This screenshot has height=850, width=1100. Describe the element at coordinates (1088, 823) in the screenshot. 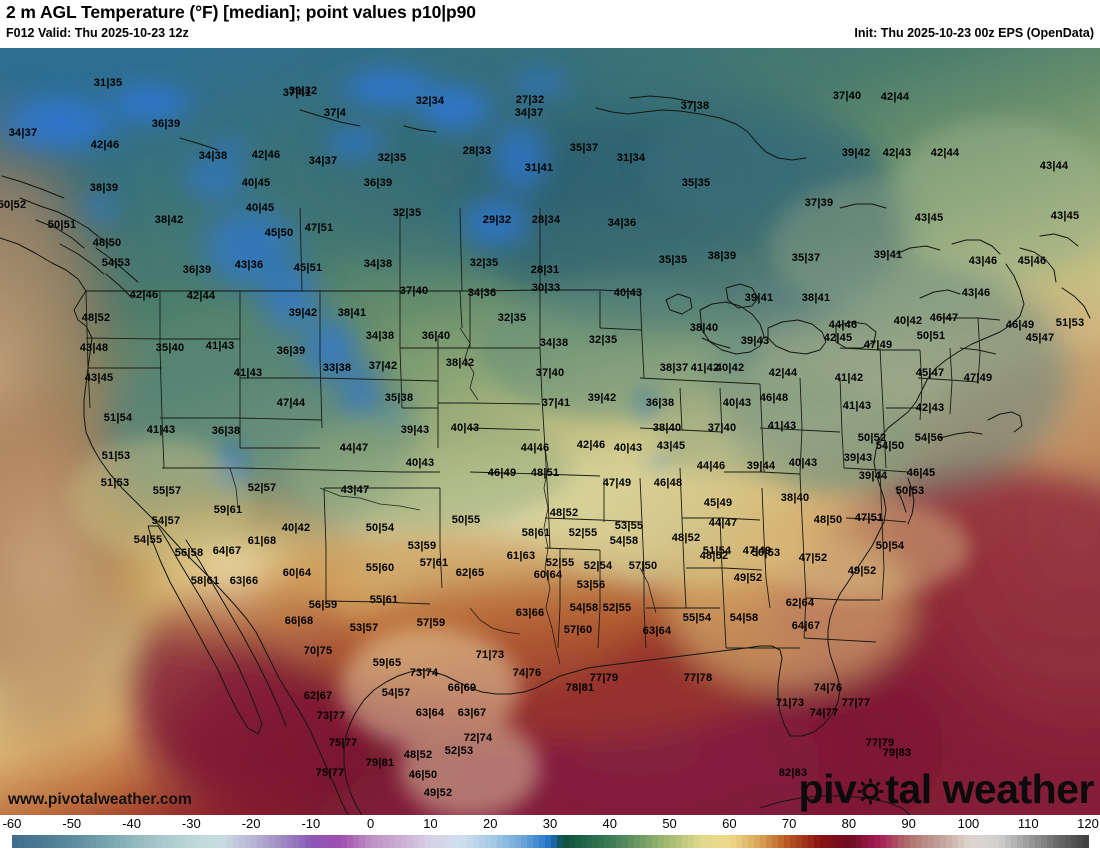

I see `colorbar-tick: 120` at that location.